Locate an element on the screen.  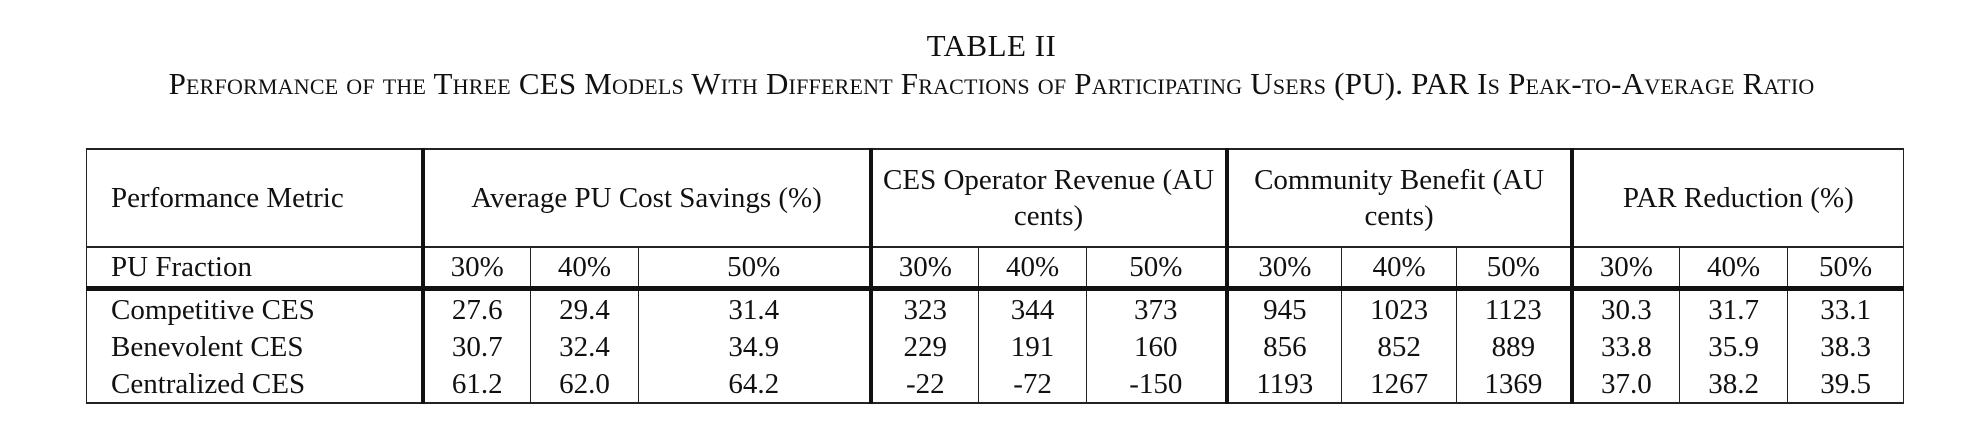
value-cell: 38.3 is located at coordinates (1846, 346).